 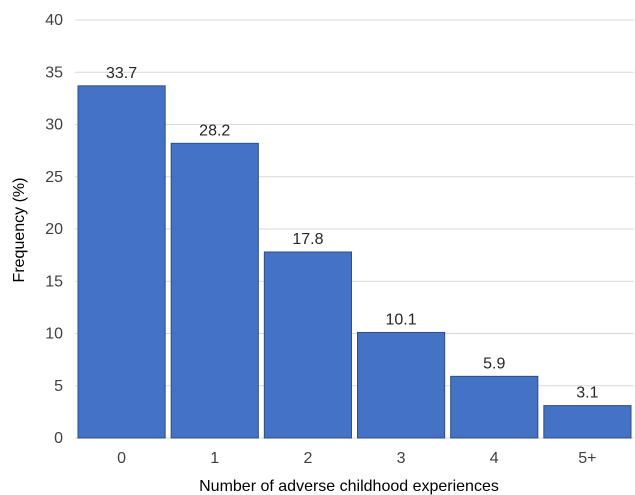 What do you see at coordinates (587, 393) in the screenshot?
I see `data-label: 3.1` at bounding box center [587, 393].